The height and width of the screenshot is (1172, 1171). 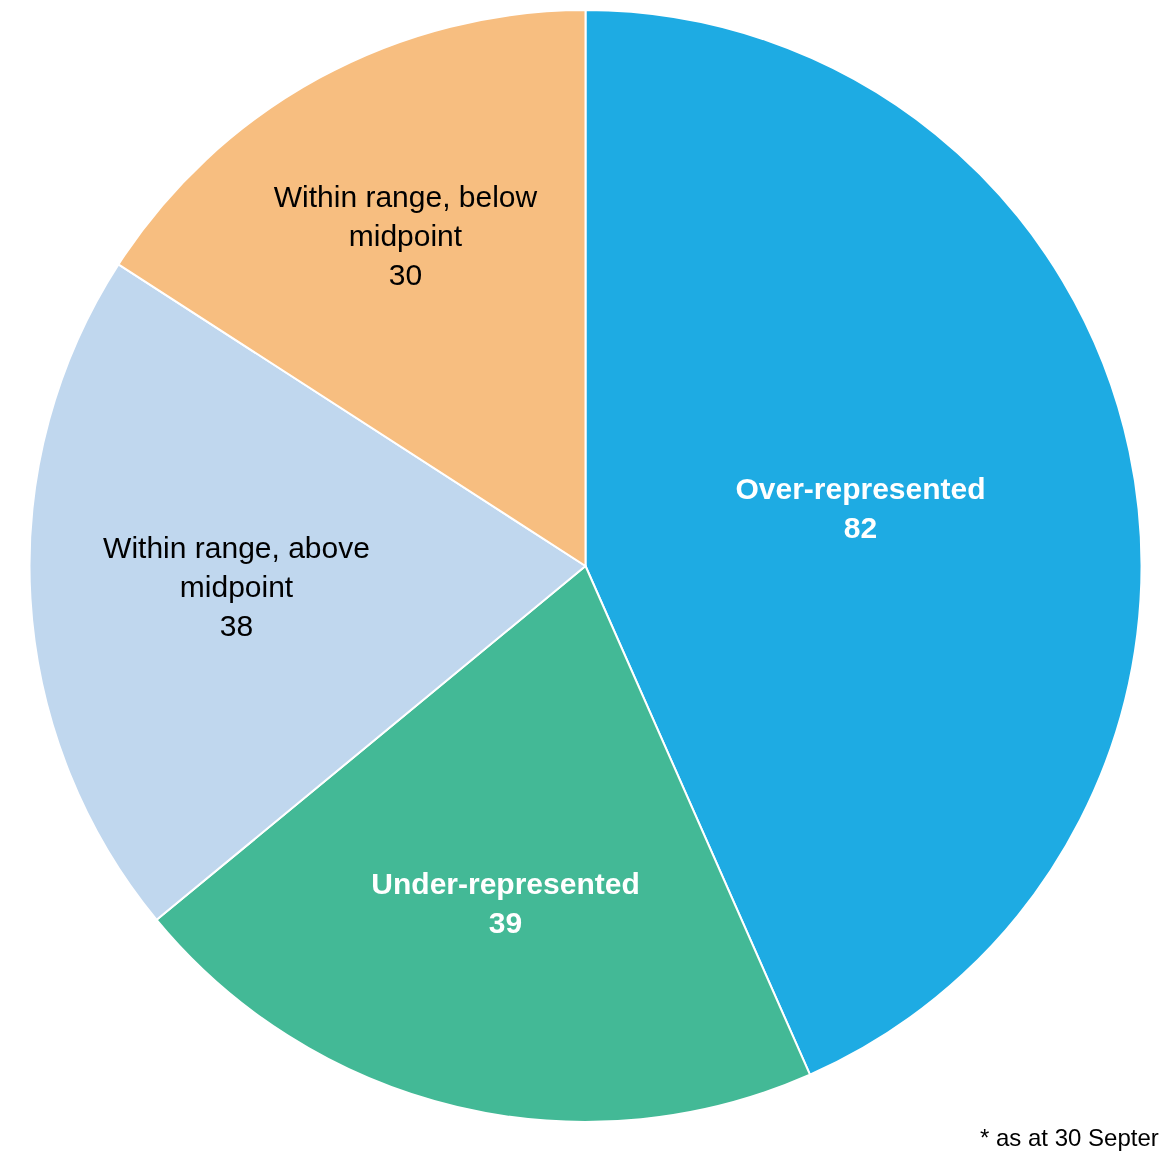 What do you see at coordinates (860, 489) in the screenshot?
I see `slice-label: Over-represented` at bounding box center [860, 489].